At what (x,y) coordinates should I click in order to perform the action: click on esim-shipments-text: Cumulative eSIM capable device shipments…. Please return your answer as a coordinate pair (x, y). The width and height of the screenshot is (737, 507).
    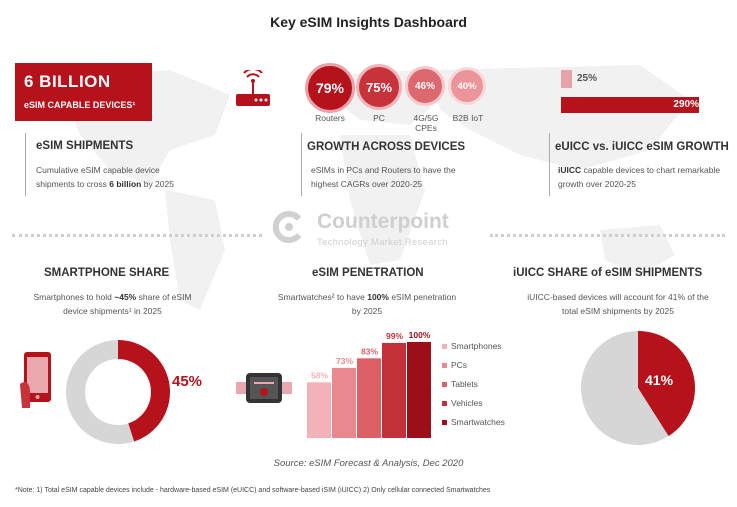
    Looking at the image, I should click on (105, 177).